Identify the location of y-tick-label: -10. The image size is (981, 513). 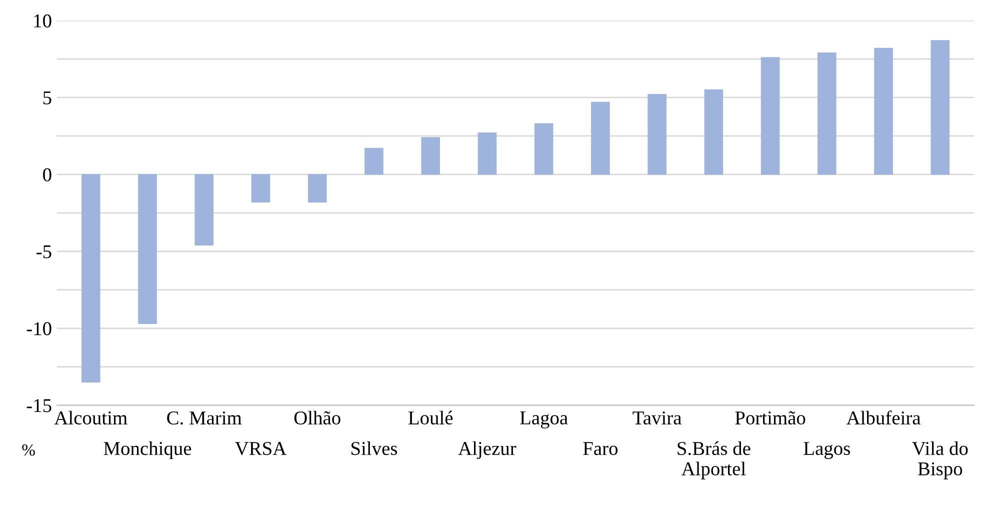
(39, 329).